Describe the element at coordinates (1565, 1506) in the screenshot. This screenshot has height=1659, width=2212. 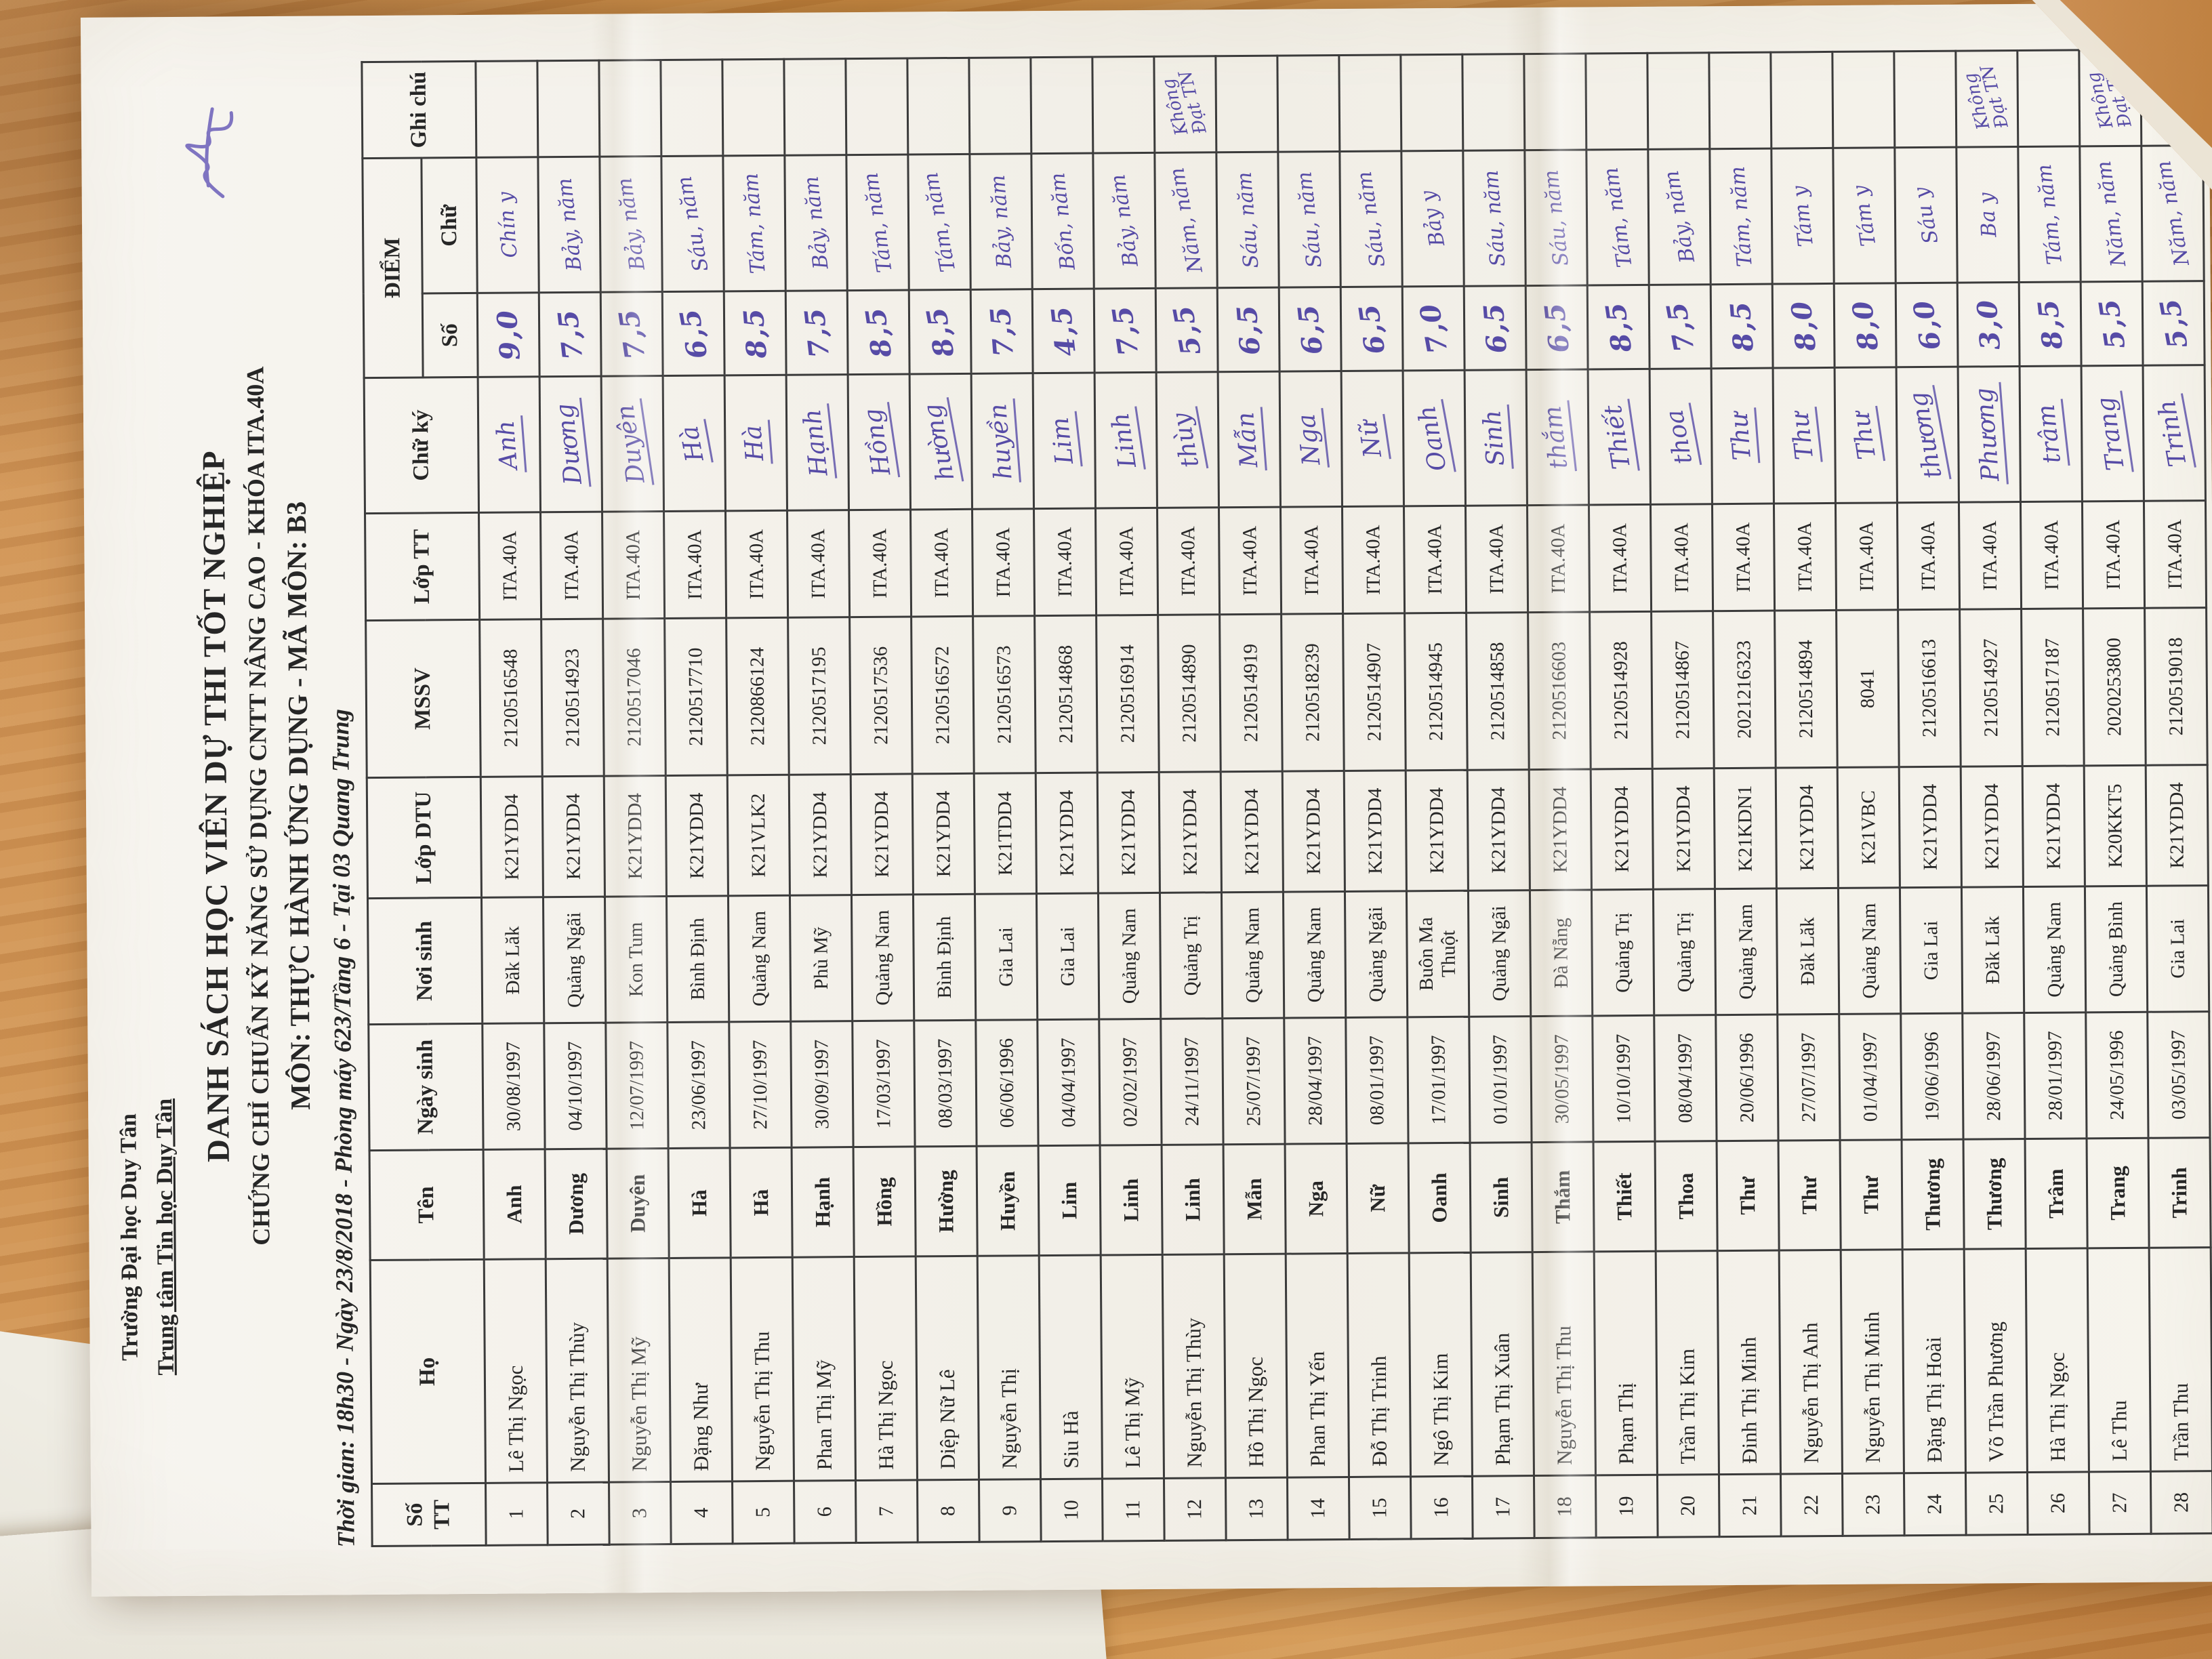
I see `cell-so-tt: 18` at that location.